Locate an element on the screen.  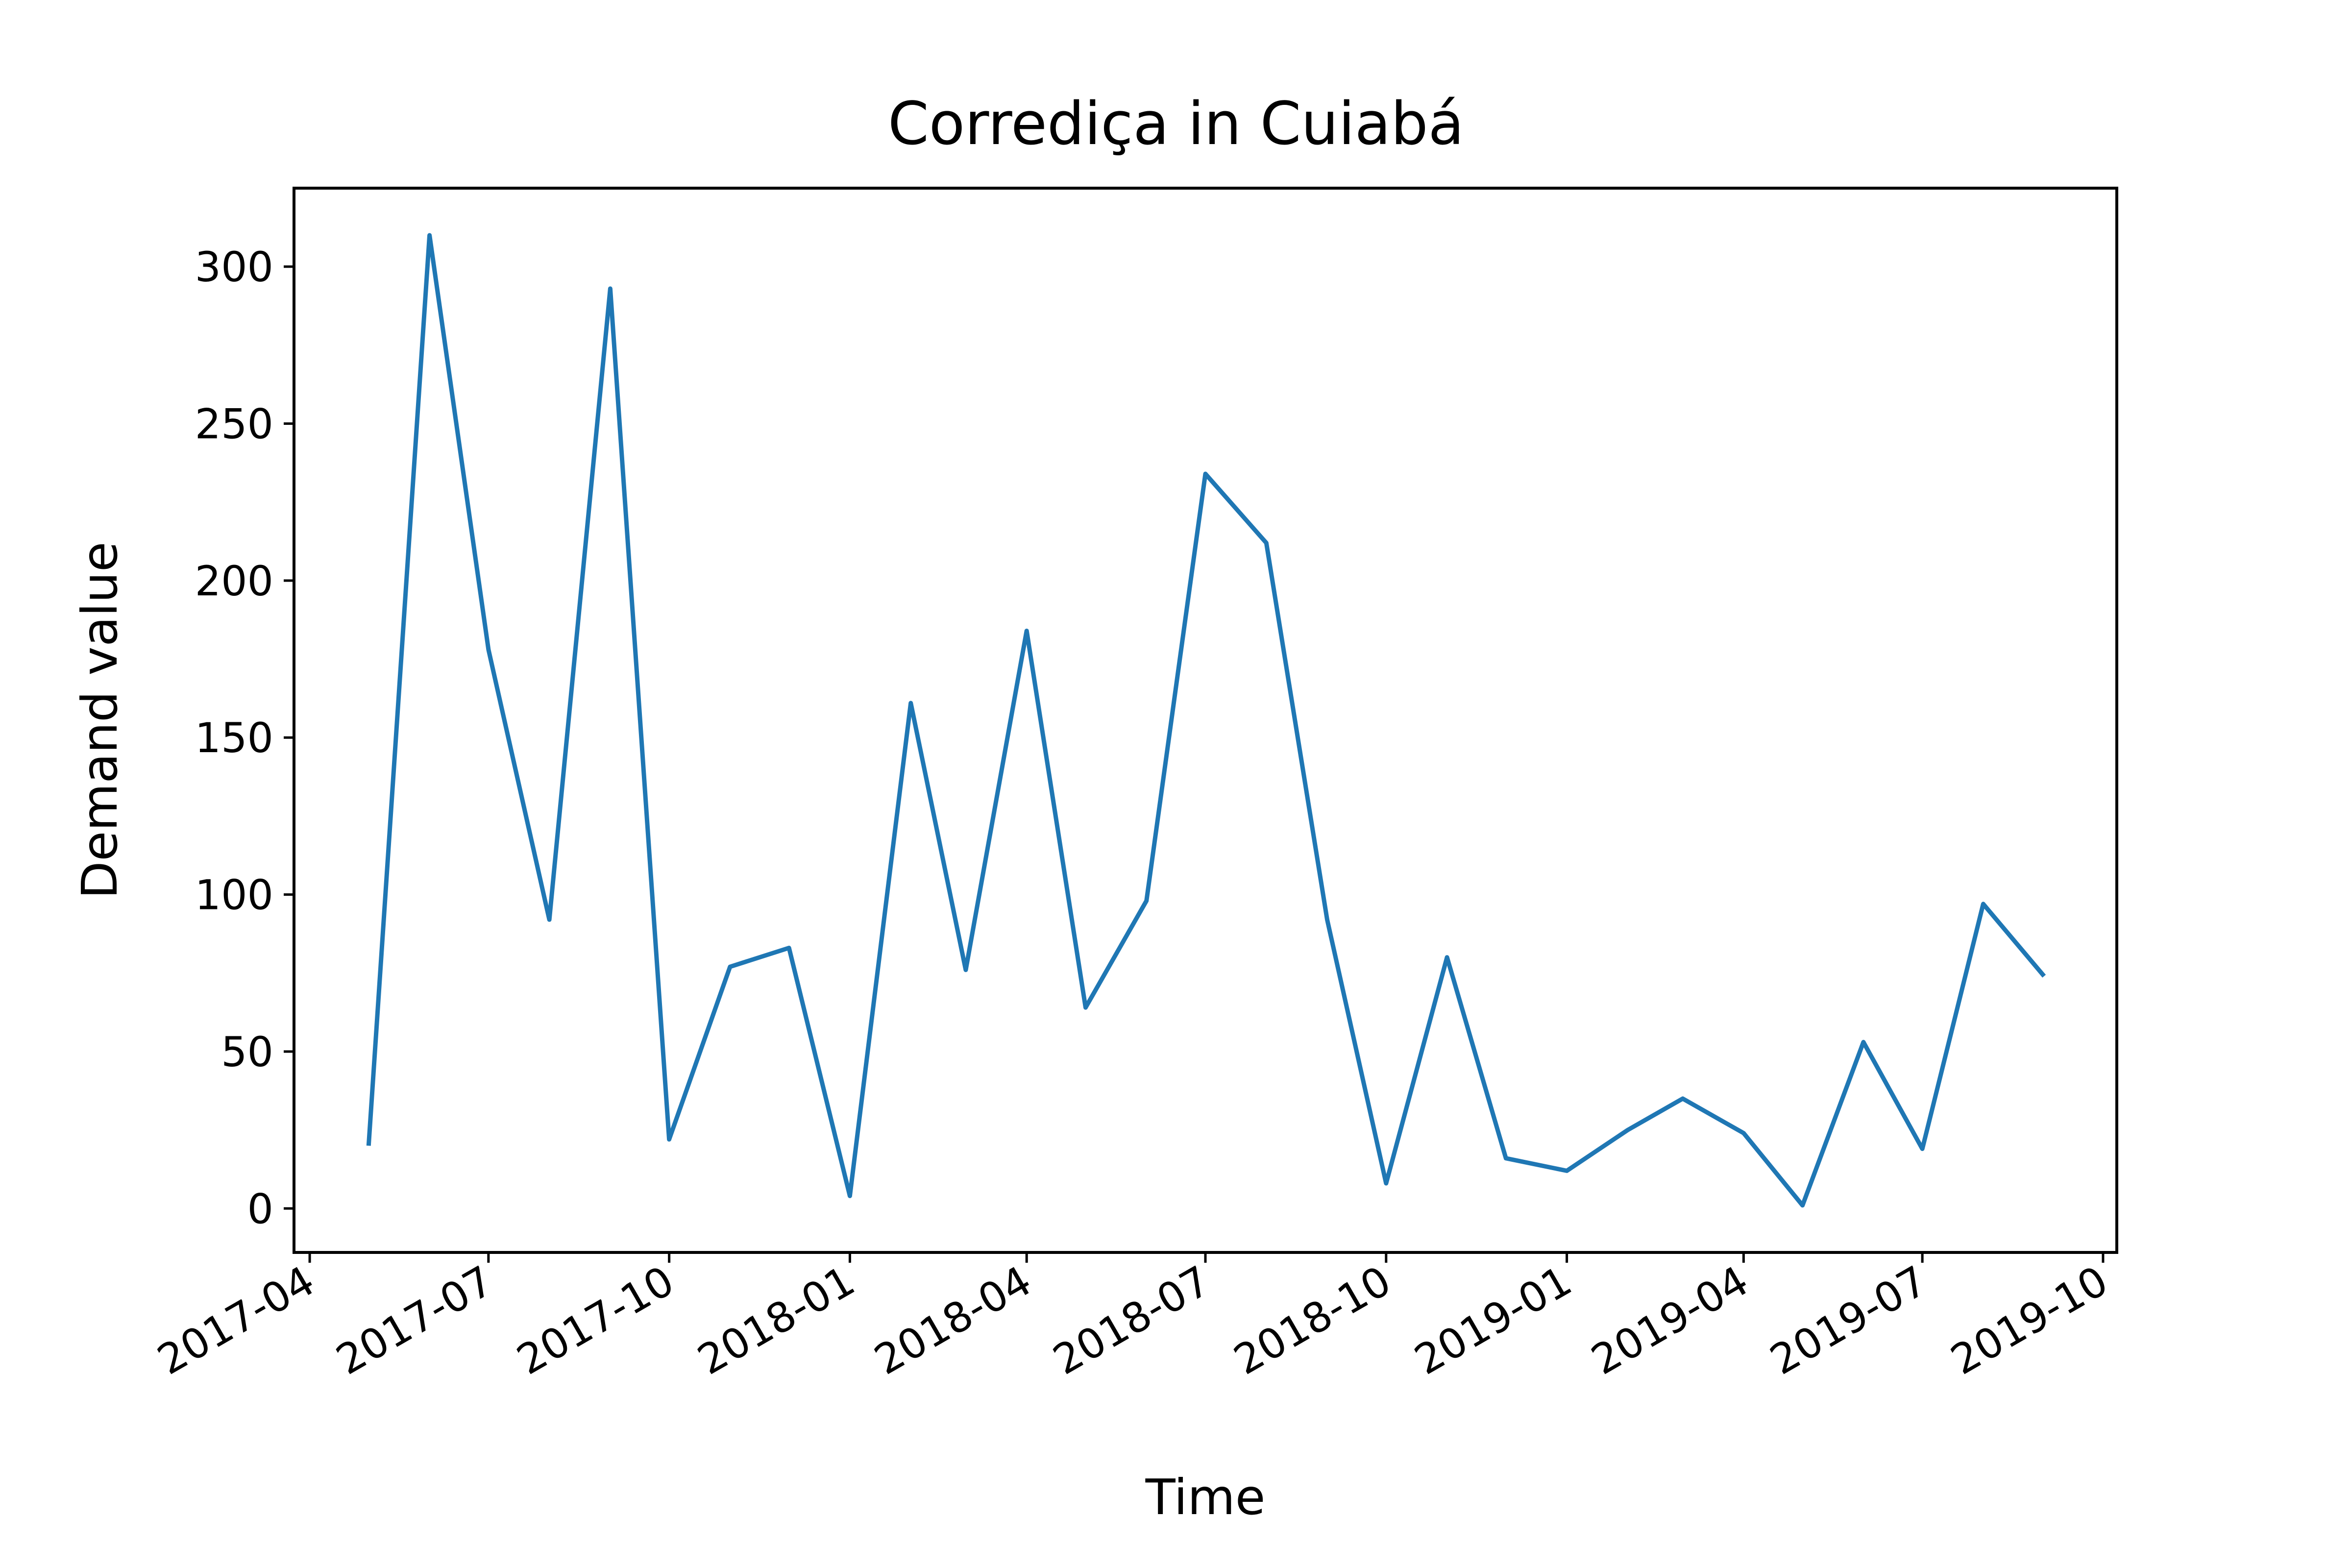
y-tick-label: 150 is located at coordinates (234, 738).